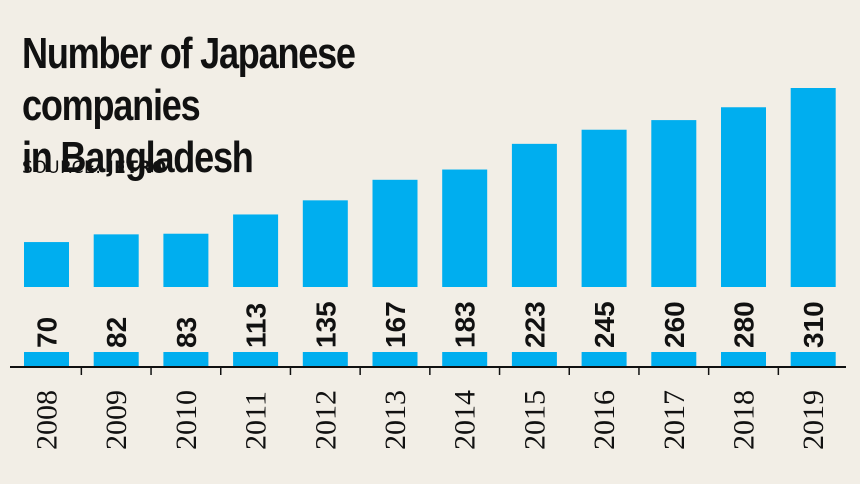 The width and height of the screenshot is (860, 484). What do you see at coordinates (604, 420) in the screenshot?
I see `x-tick-label-2016: 2016` at bounding box center [604, 420].